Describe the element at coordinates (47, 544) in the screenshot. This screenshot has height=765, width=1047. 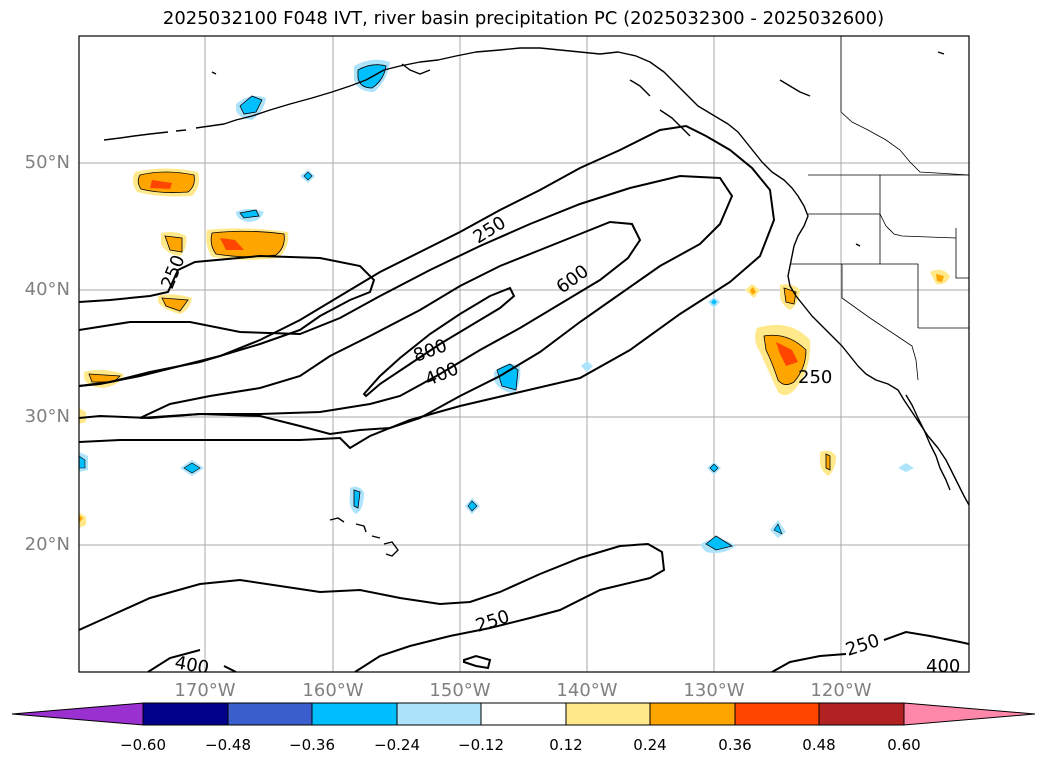
I see `lat-label-20n: 20°N` at that location.